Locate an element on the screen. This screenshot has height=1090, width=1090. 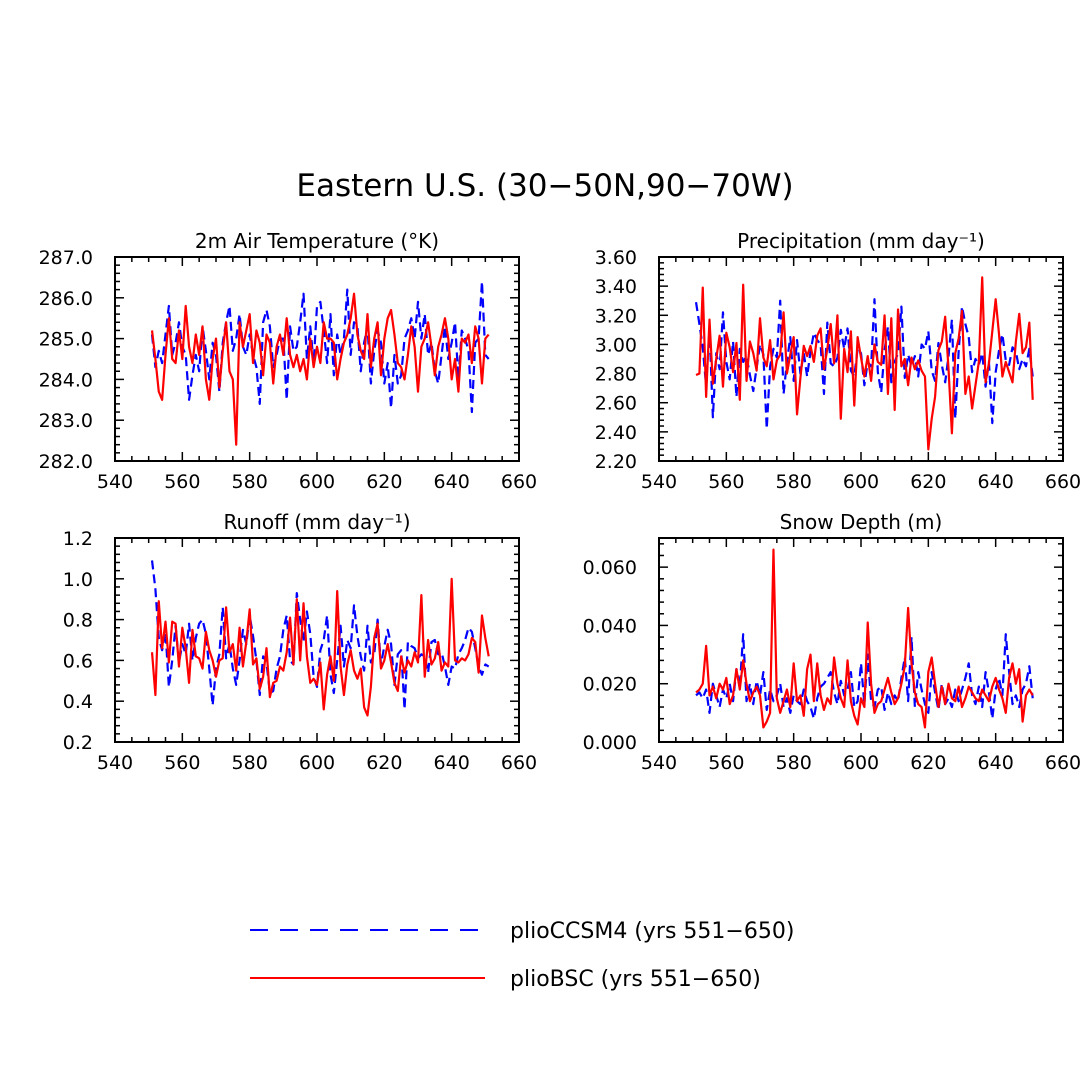
x-tick-label-snow-depth: 600 is located at coordinates (861, 763).